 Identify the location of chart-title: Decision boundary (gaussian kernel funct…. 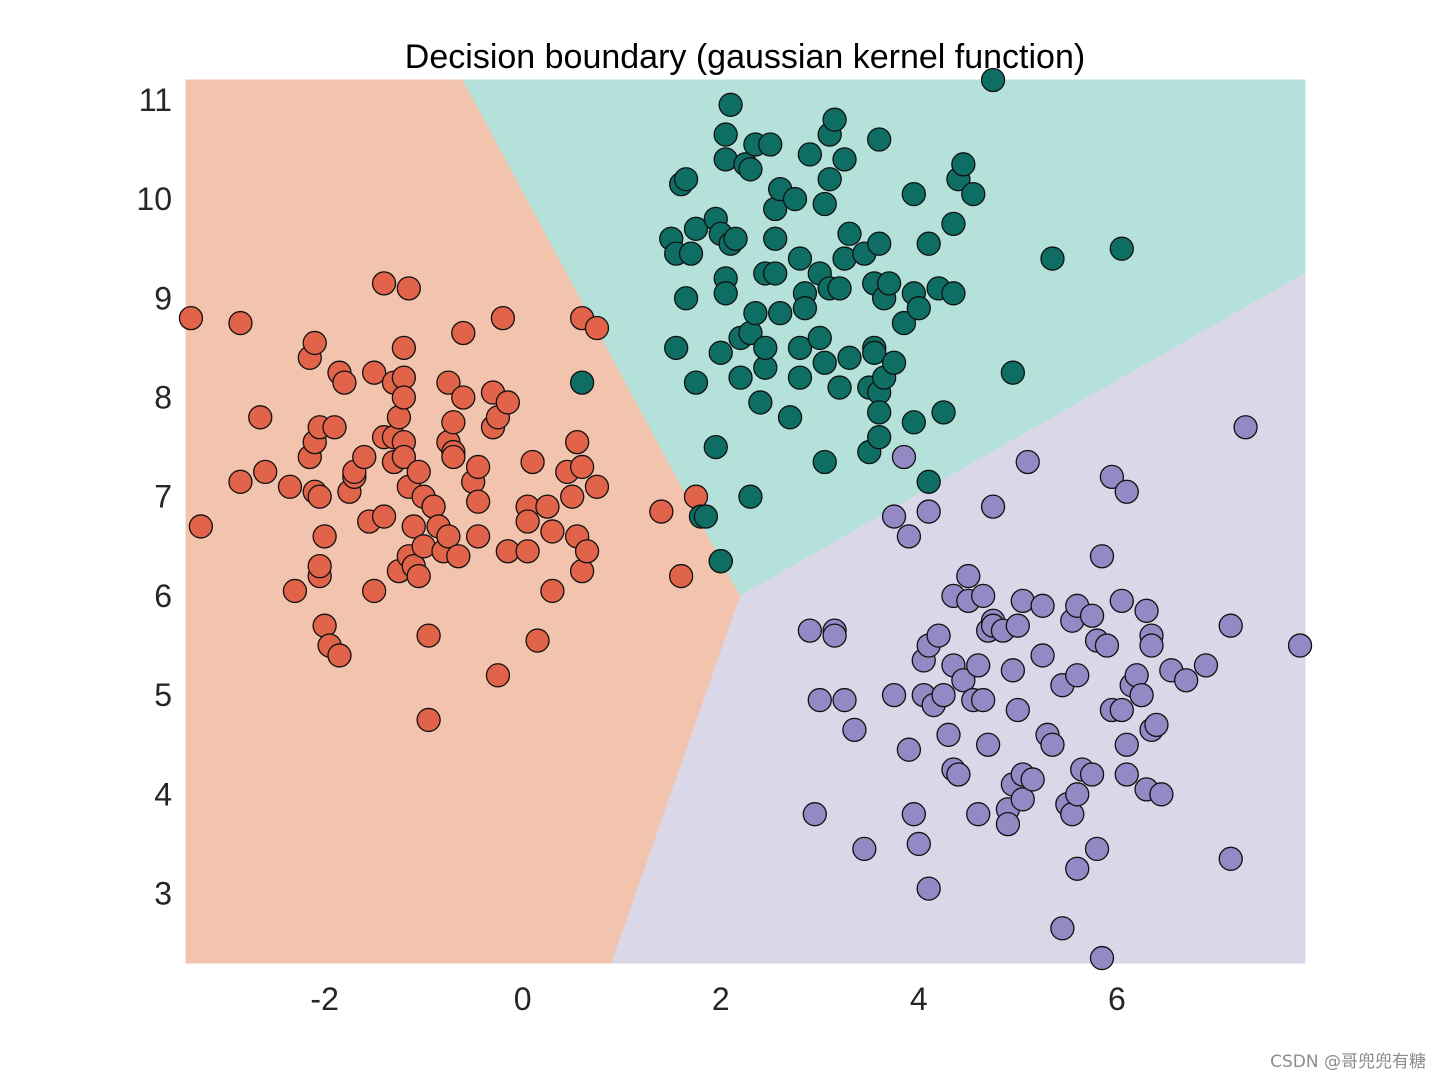
(745, 57).